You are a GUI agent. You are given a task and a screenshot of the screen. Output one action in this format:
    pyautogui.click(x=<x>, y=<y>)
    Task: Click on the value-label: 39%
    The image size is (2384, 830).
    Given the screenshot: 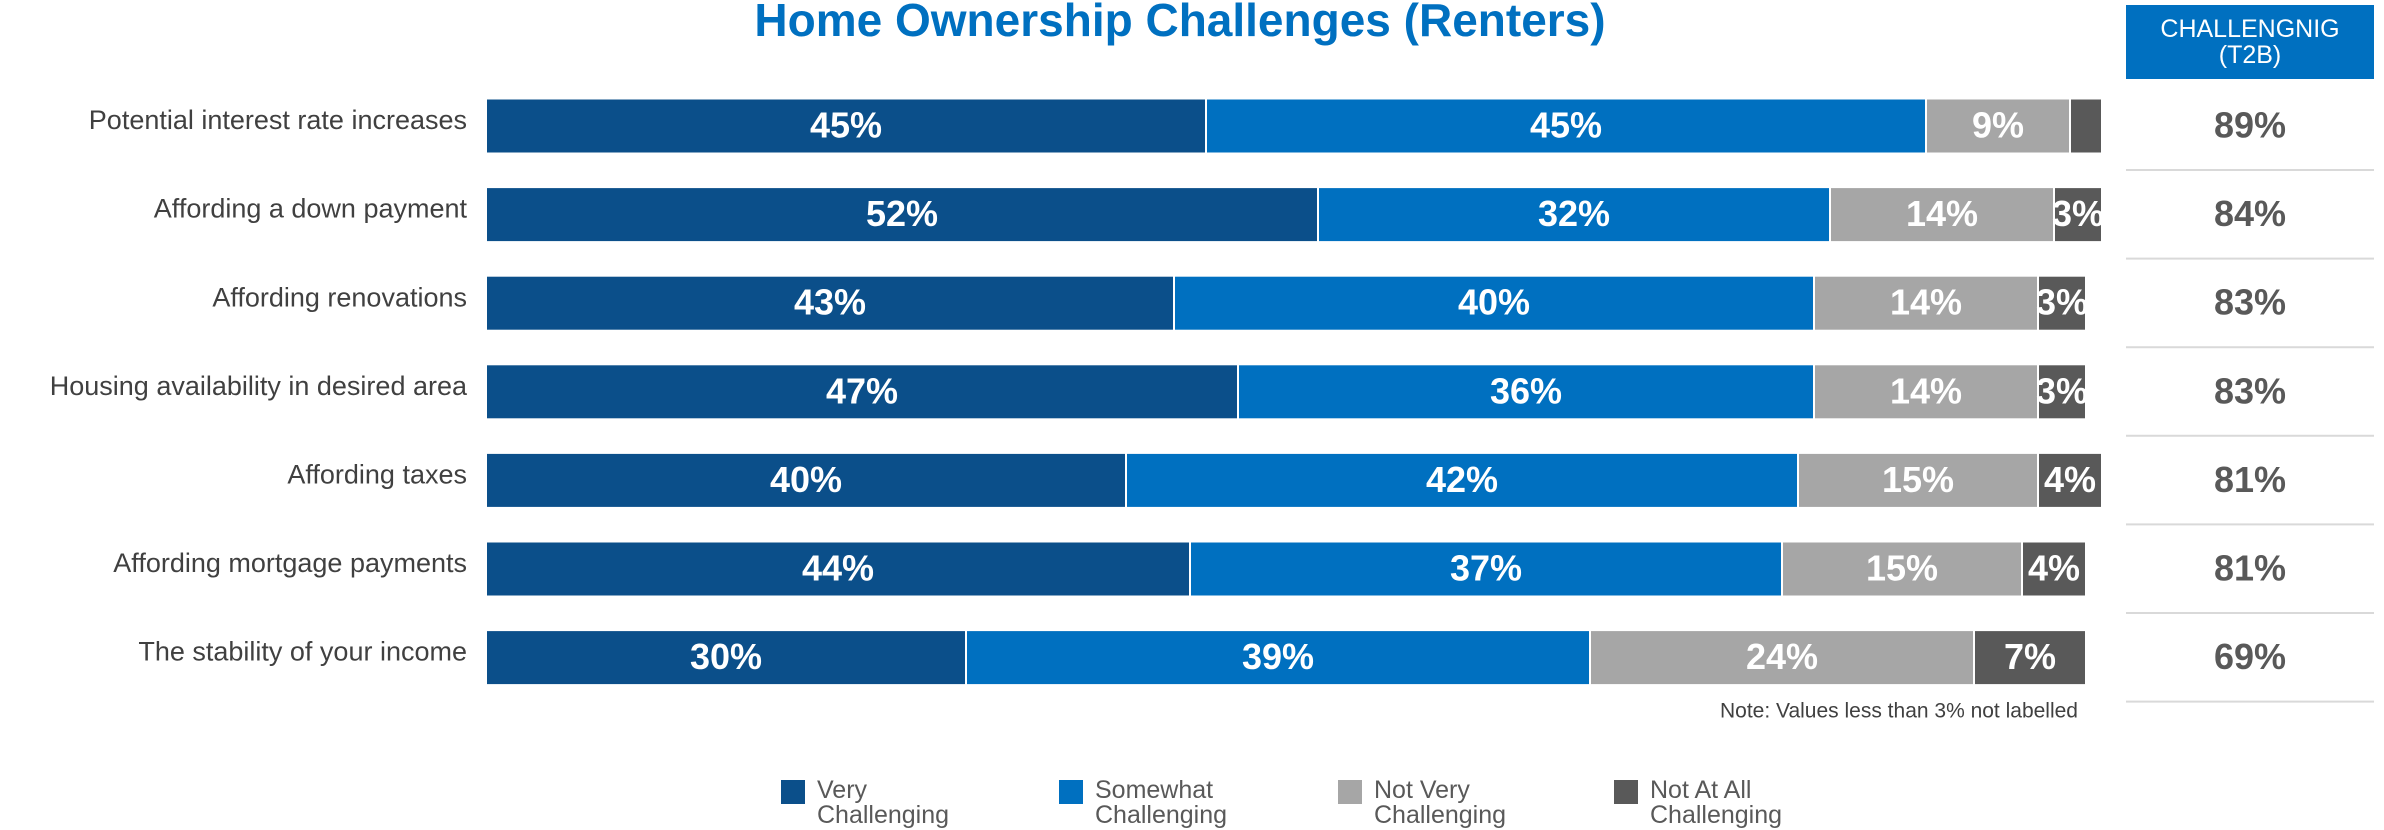 What is the action you would take?
    pyautogui.click(x=1278, y=656)
    